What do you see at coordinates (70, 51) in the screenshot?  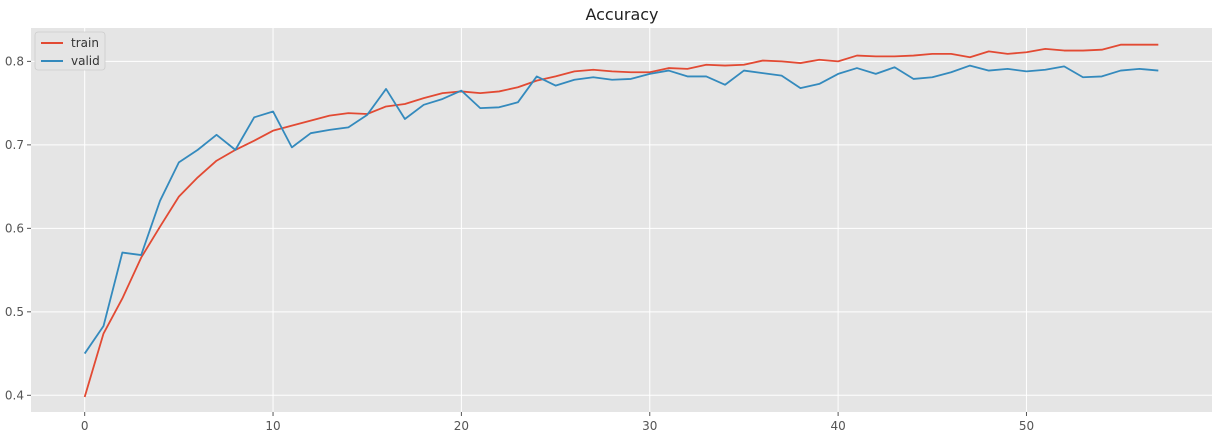 I see `legend: train valid` at bounding box center [70, 51].